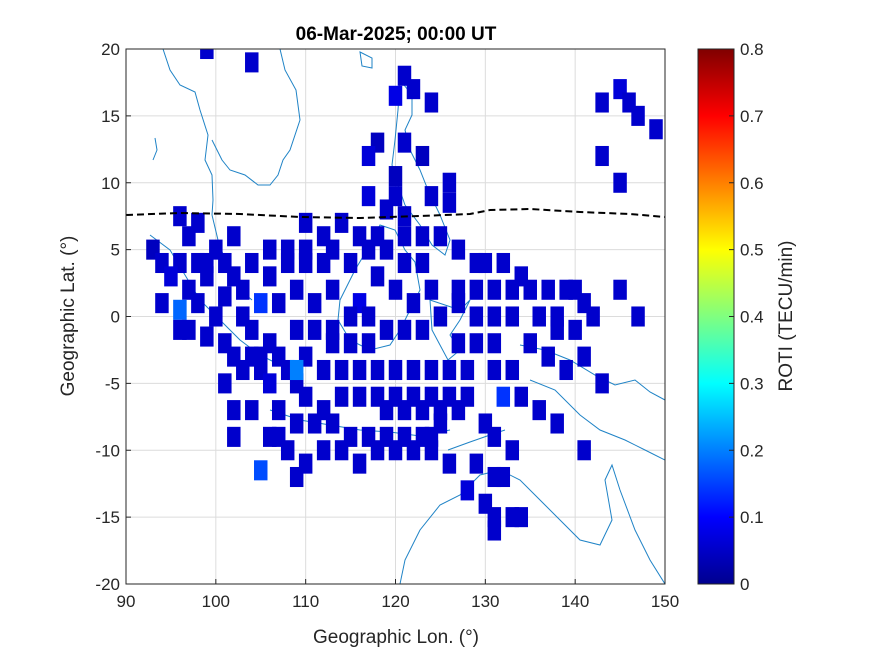 The image size is (875, 656). I want to click on y-tick-label: -20, so click(107, 584).